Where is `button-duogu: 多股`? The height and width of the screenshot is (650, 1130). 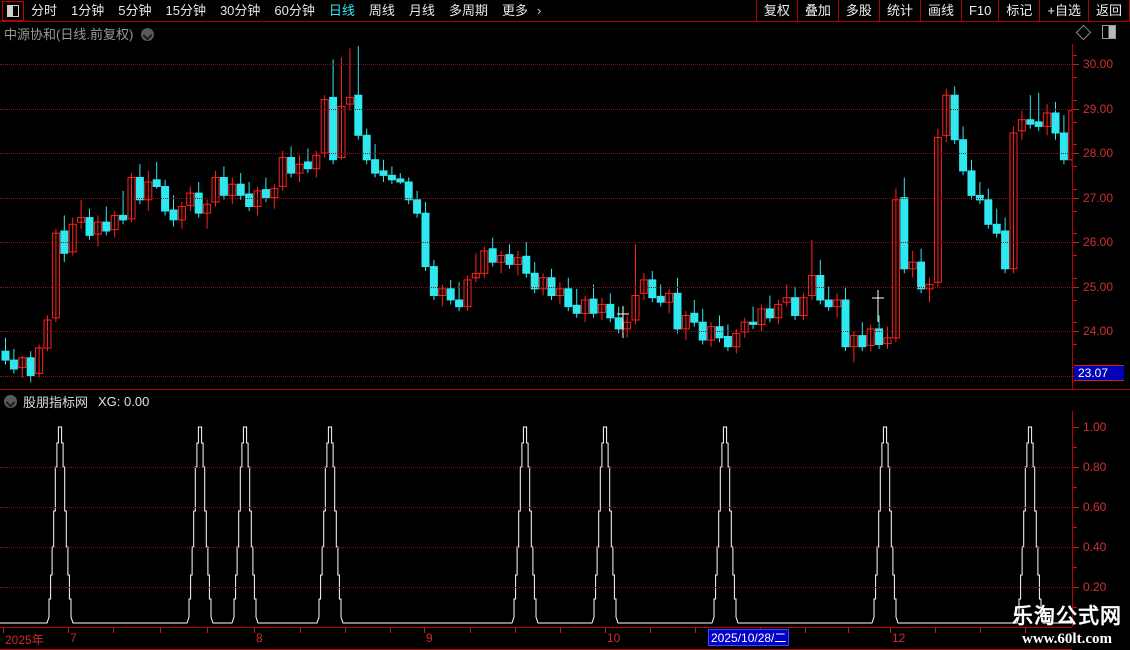 button-duogu: 多股 is located at coordinates (858, 10).